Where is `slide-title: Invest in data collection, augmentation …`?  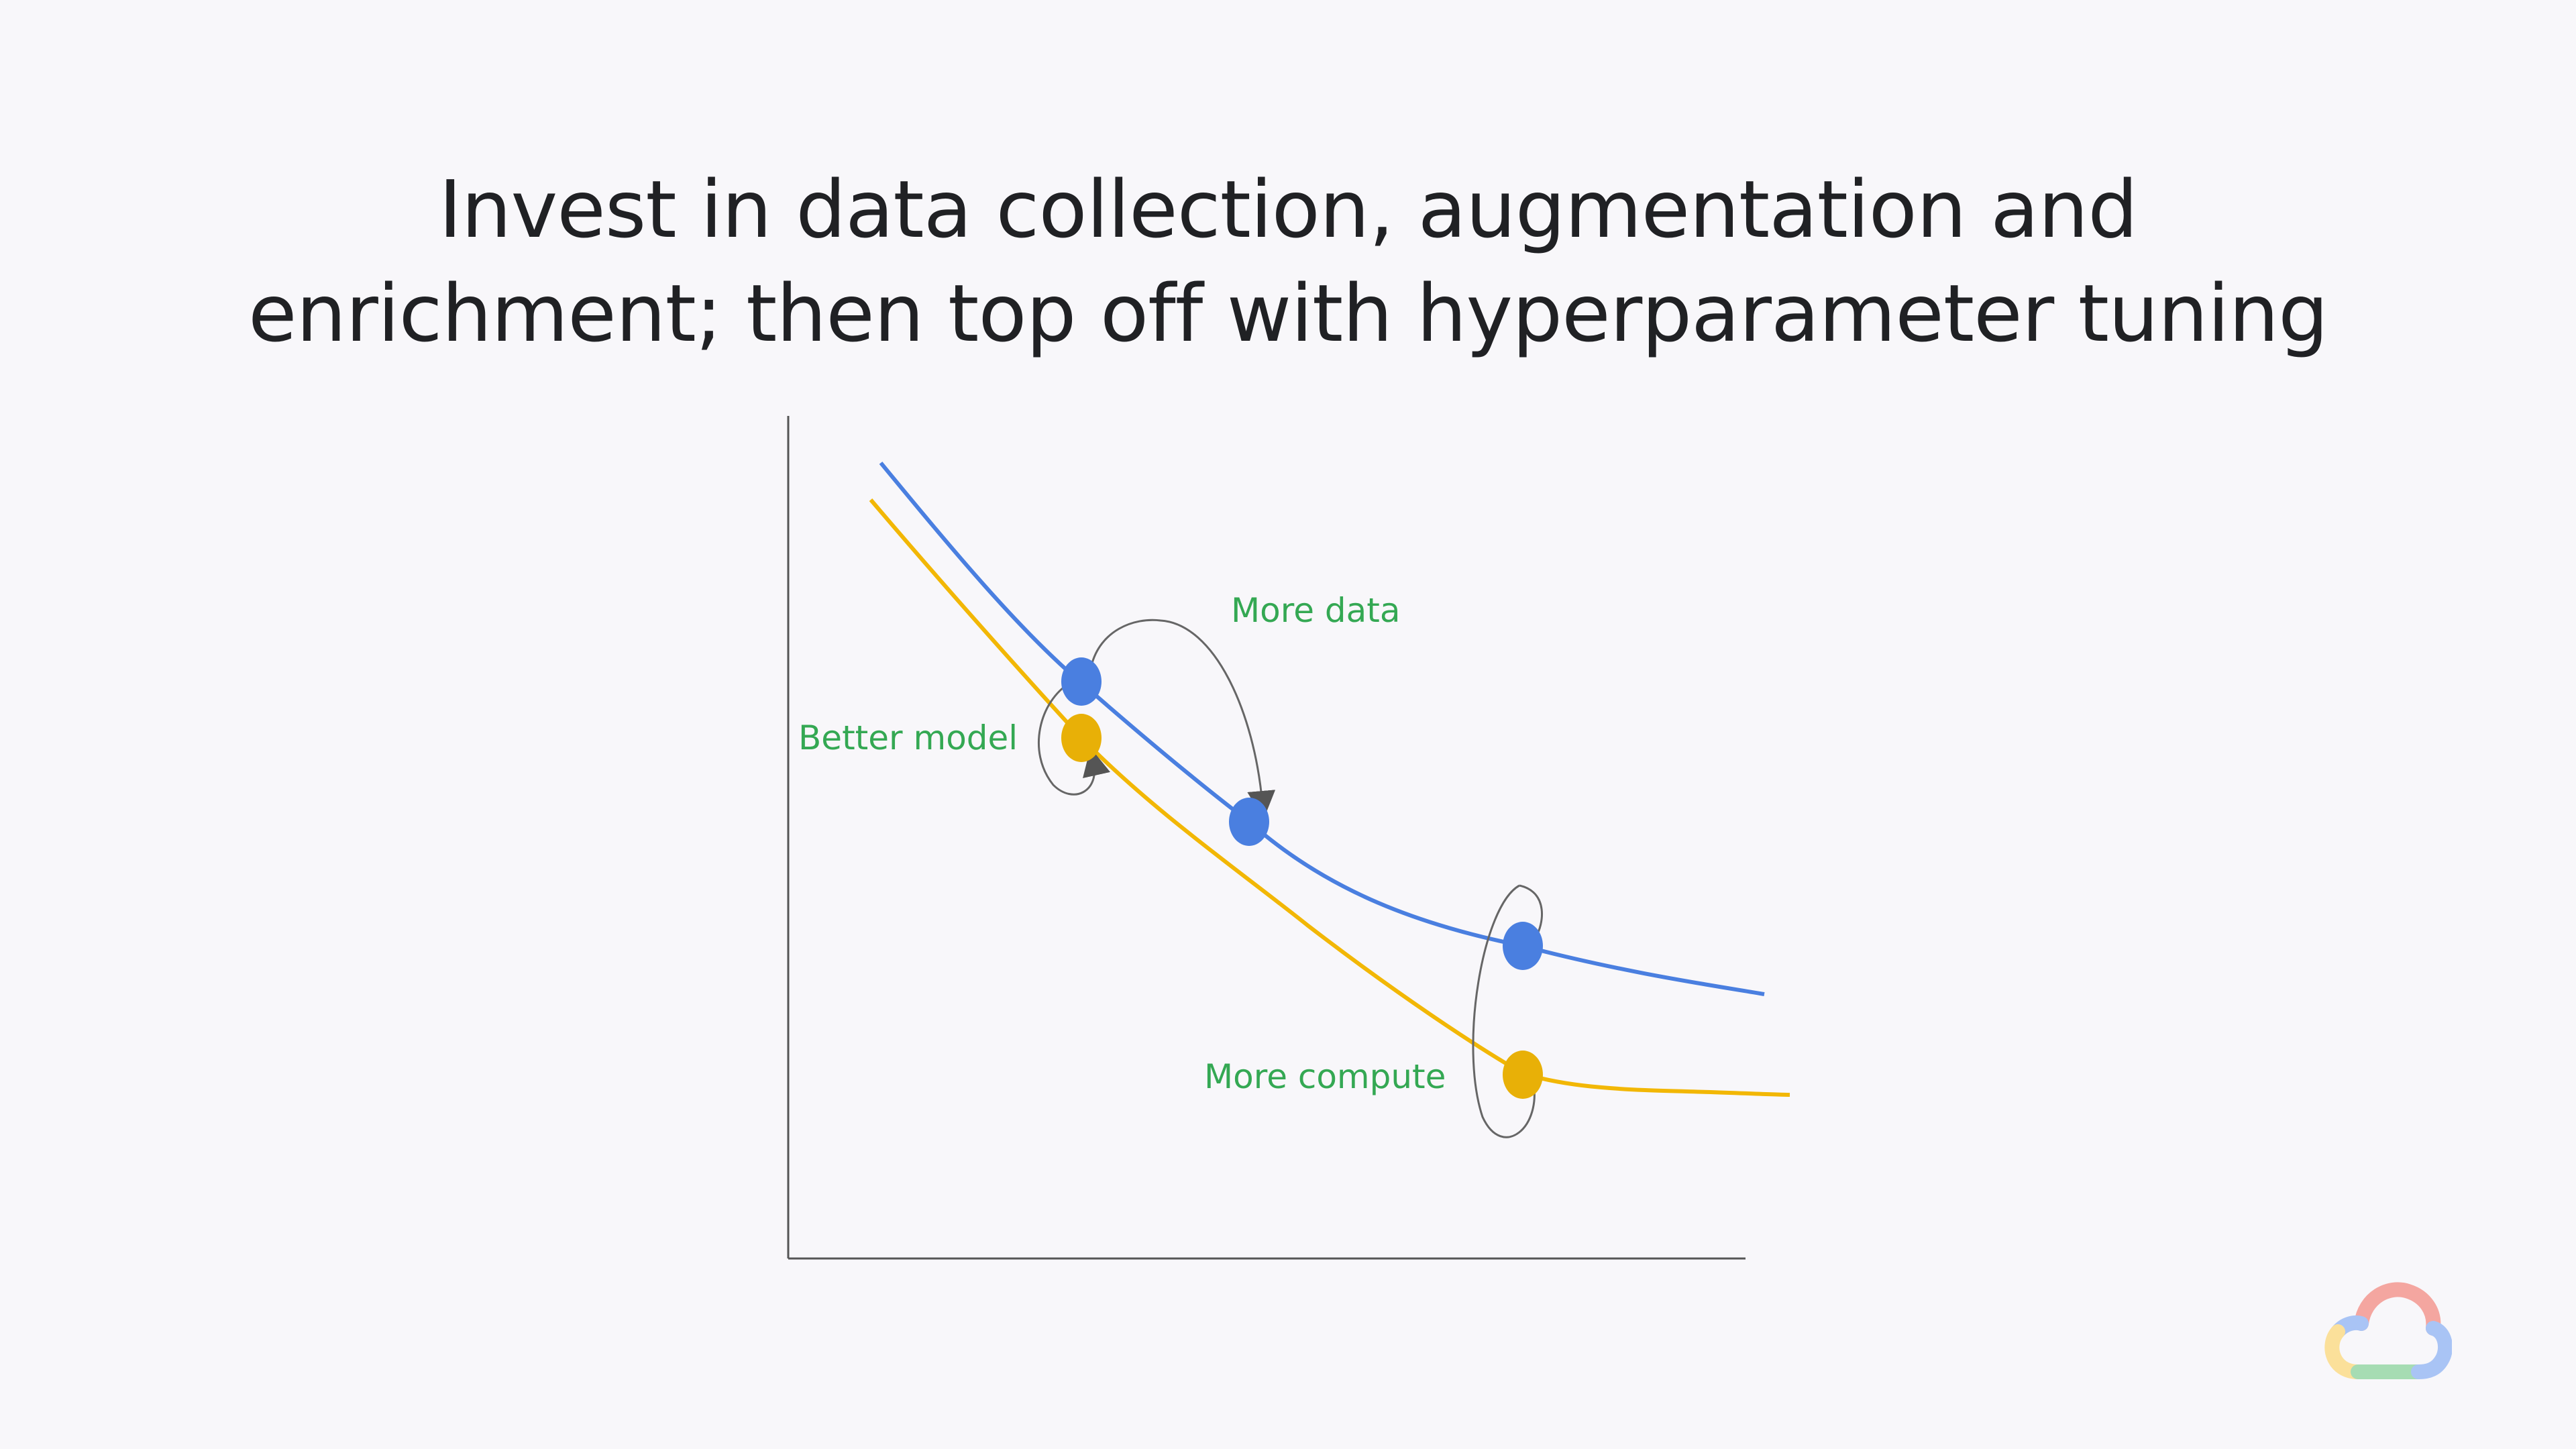
slide-title: Invest in data collection, augmentation … is located at coordinates (1288, 262).